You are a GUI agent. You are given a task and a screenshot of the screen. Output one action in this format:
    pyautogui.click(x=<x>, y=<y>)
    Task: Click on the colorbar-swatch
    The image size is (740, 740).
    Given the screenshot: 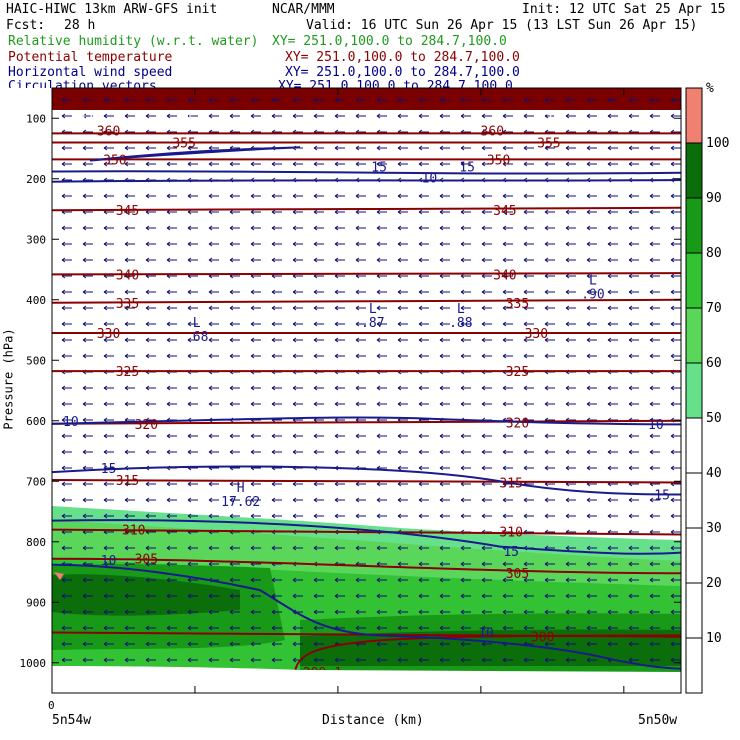 What is the action you would take?
    pyautogui.click(x=694, y=225)
    